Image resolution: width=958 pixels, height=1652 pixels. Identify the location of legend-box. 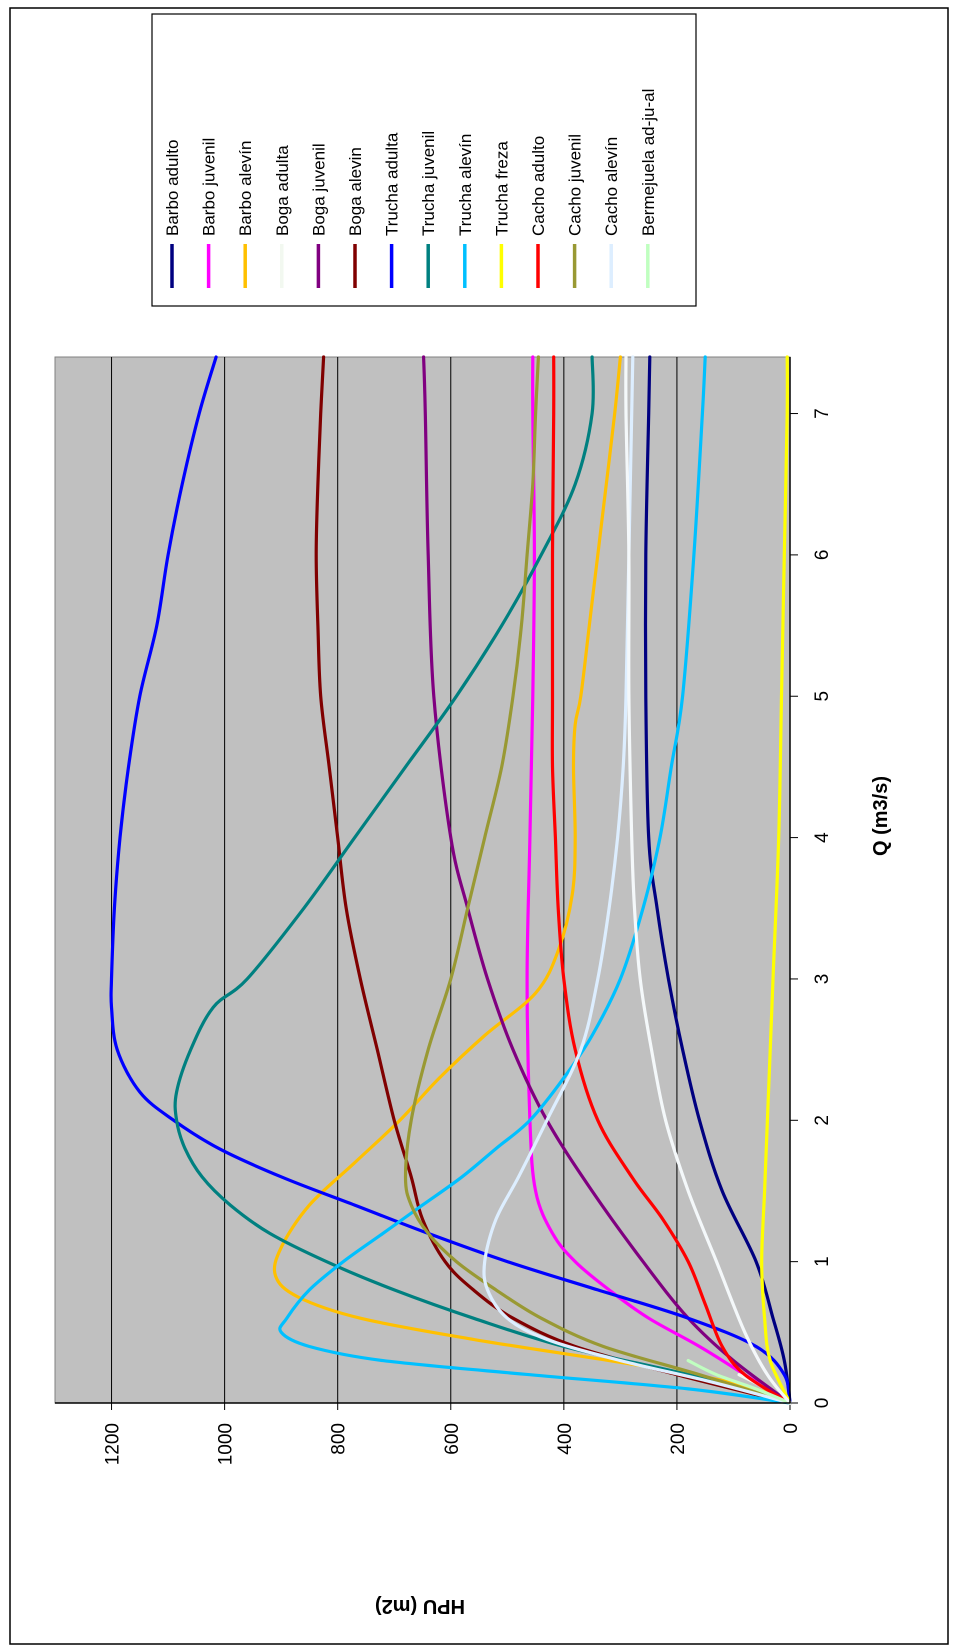
(424, 160).